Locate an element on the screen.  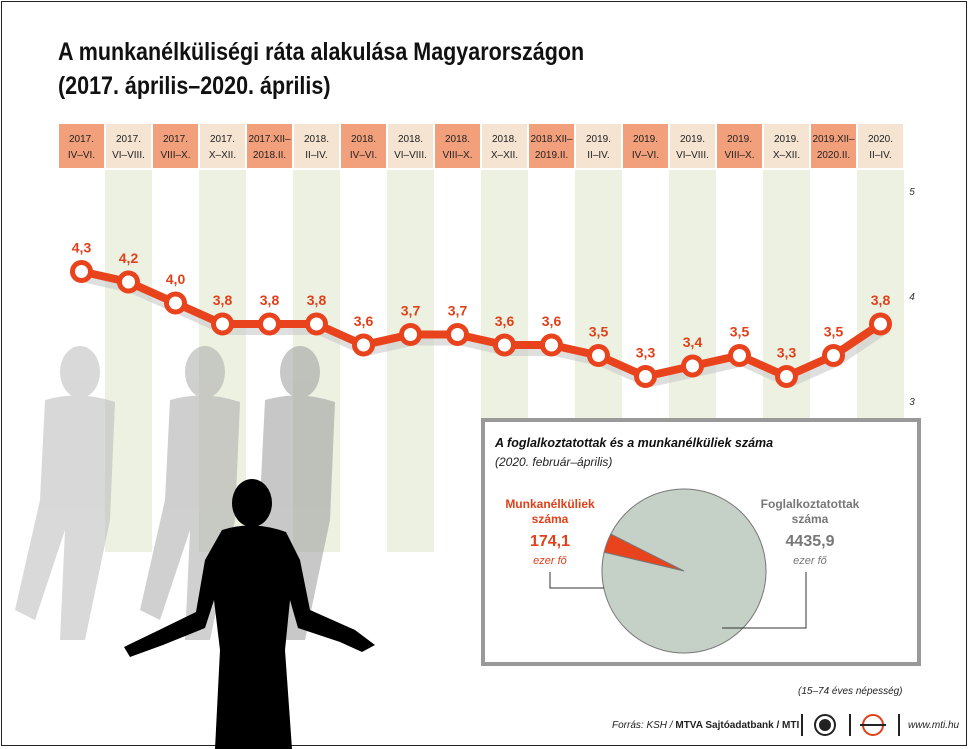
unemployed-leader-line is located at coordinates (576, 580).